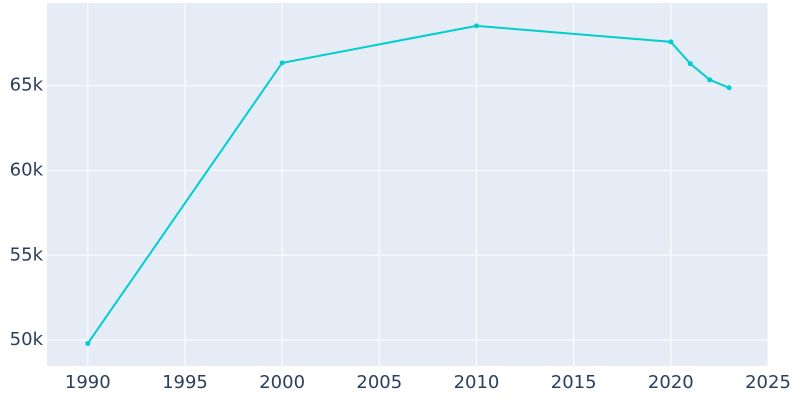 The image size is (800, 400). Describe the element at coordinates (379, 382) in the screenshot. I see `x-tick-label: 2005` at that location.